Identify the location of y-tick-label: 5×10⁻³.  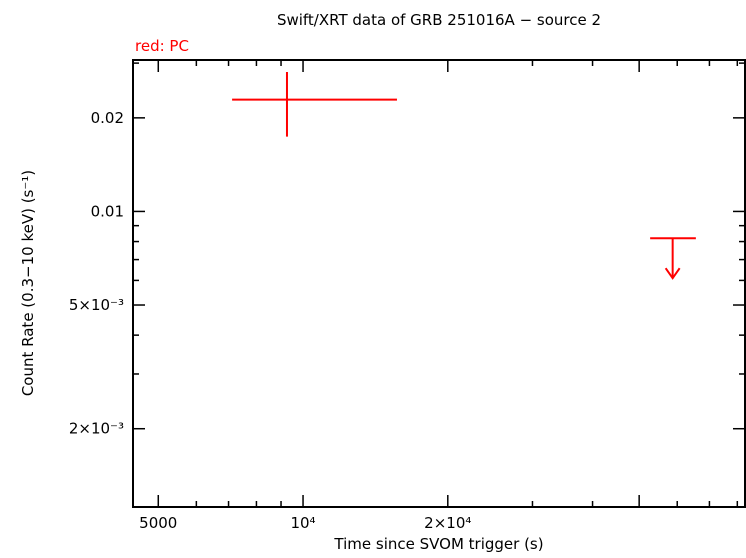
(96, 305).